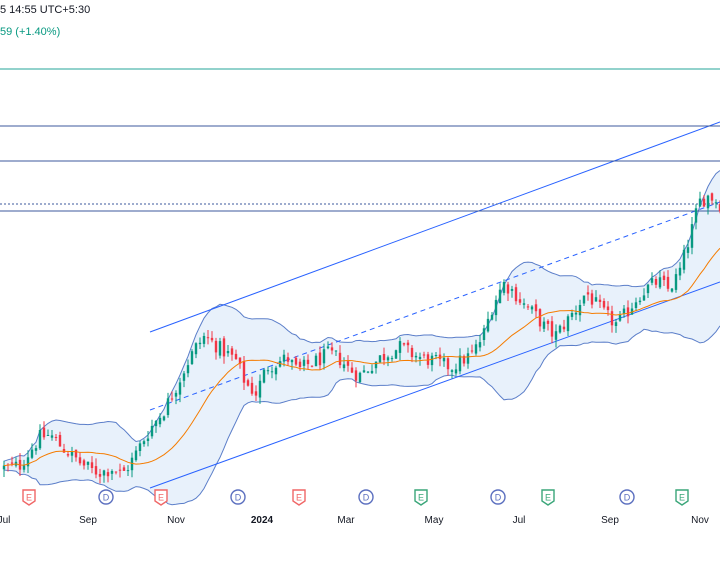 The width and height of the screenshot is (720, 563). Describe the element at coordinates (262, 520) in the screenshot. I see `time-axis-label: 2024` at that location.